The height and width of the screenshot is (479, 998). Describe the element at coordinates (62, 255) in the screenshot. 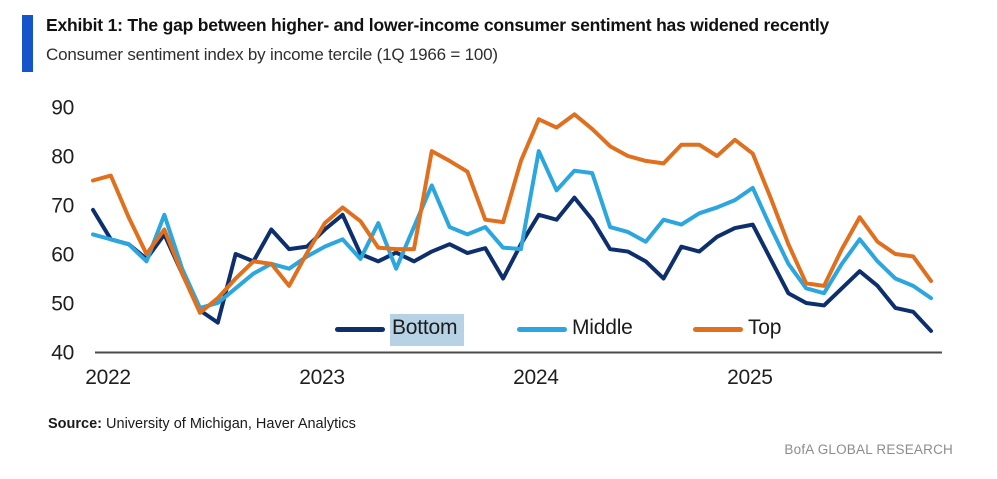

I see `svg-text: 60` at that location.